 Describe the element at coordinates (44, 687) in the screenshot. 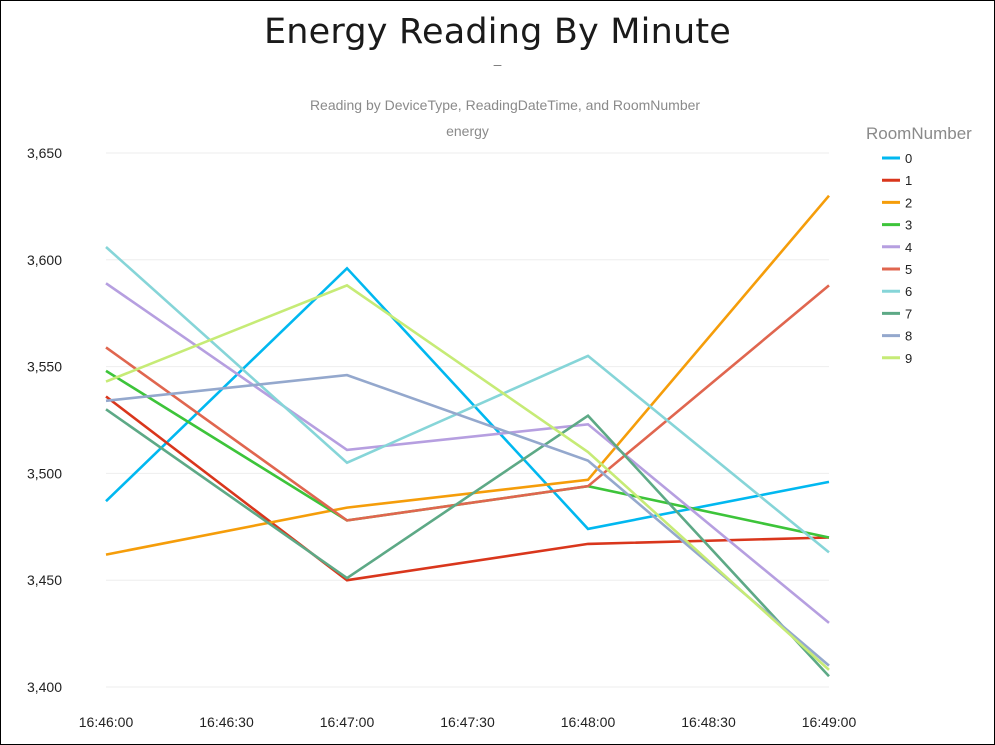

I see `y-tick-label: 3,400` at that location.